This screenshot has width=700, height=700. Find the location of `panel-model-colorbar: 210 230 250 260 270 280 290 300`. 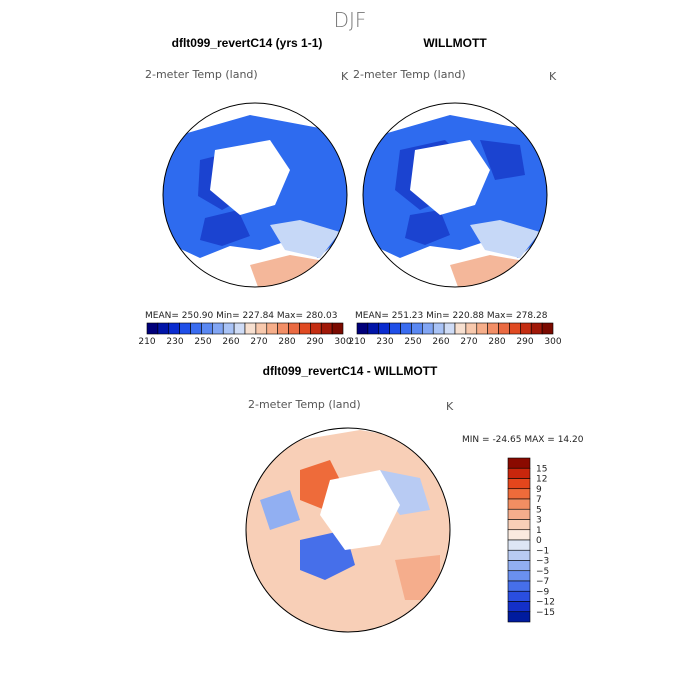

panel-model-colorbar: 210 230 250 260 270 280 290 300 is located at coordinates (245, 334).